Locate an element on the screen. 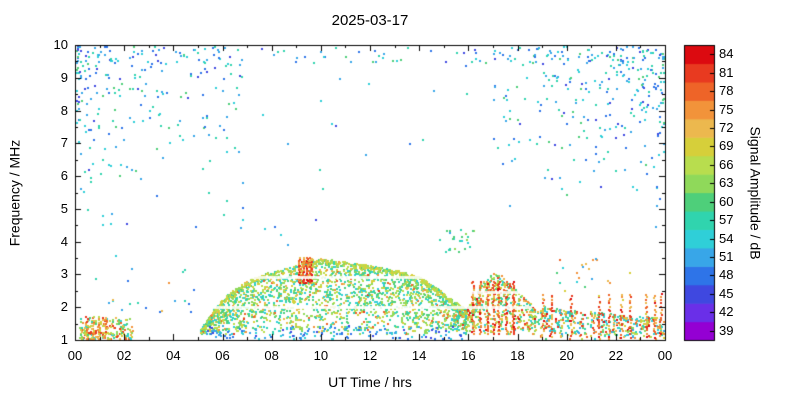 This screenshot has height=400, width=800. colorbar-tick-label: 48 is located at coordinates (726, 275).